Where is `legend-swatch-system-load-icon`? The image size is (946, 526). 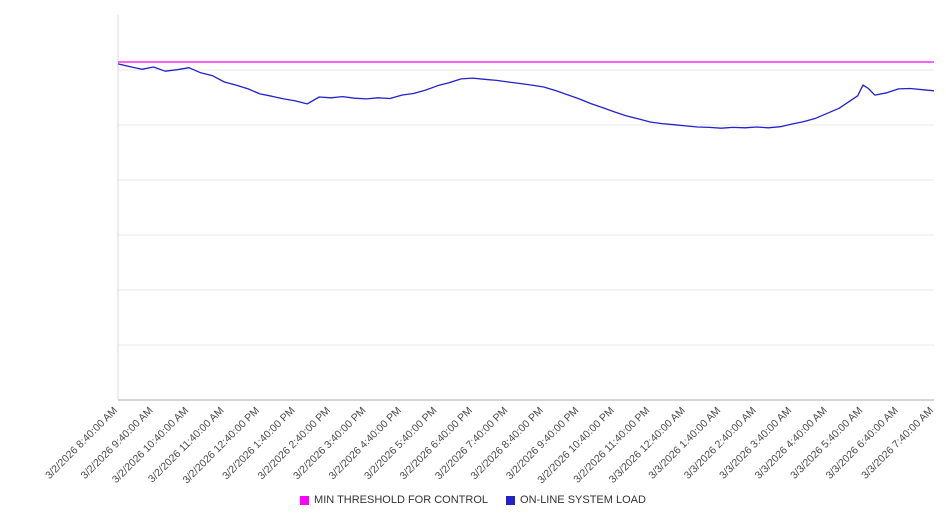 legend-swatch-system-load-icon is located at coordinates (511, 500).